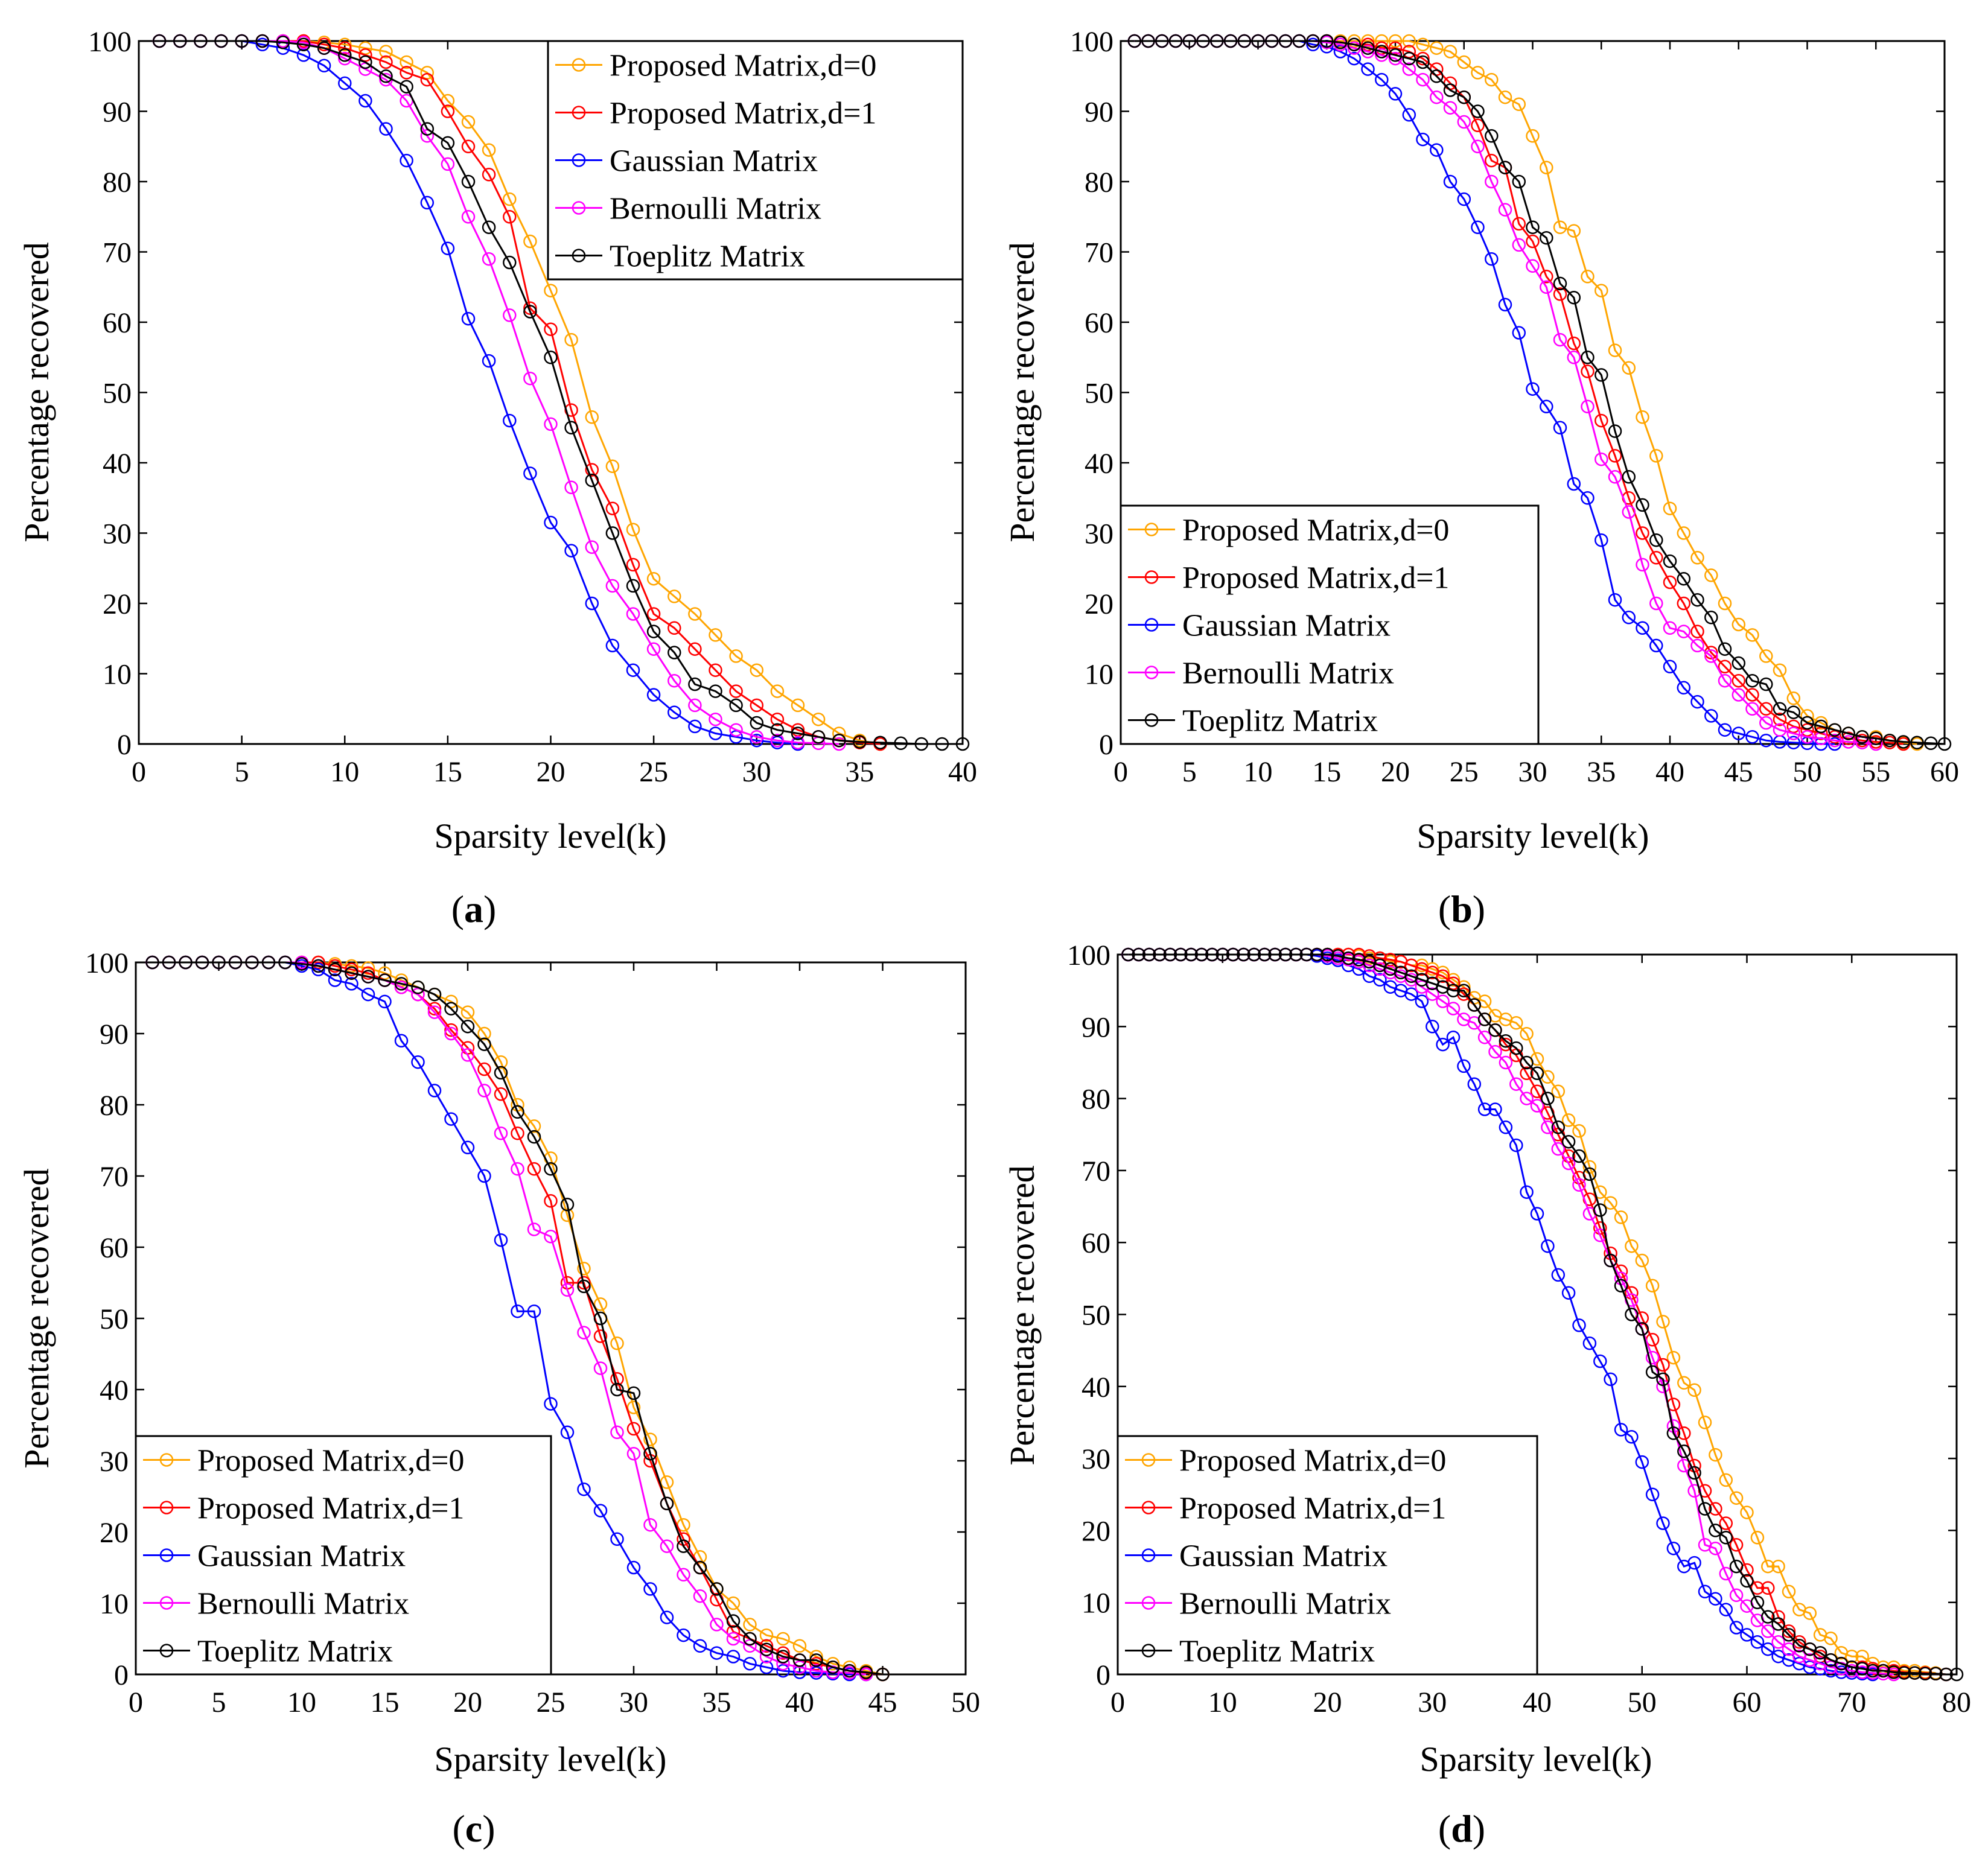 The width and height of the screenshot is (1988, 1853). What do you see at coordinates (276, 1604) in the screenshot?
I see `legend-item: Bernoulli Matrix` at bounding box center [276, 1604].